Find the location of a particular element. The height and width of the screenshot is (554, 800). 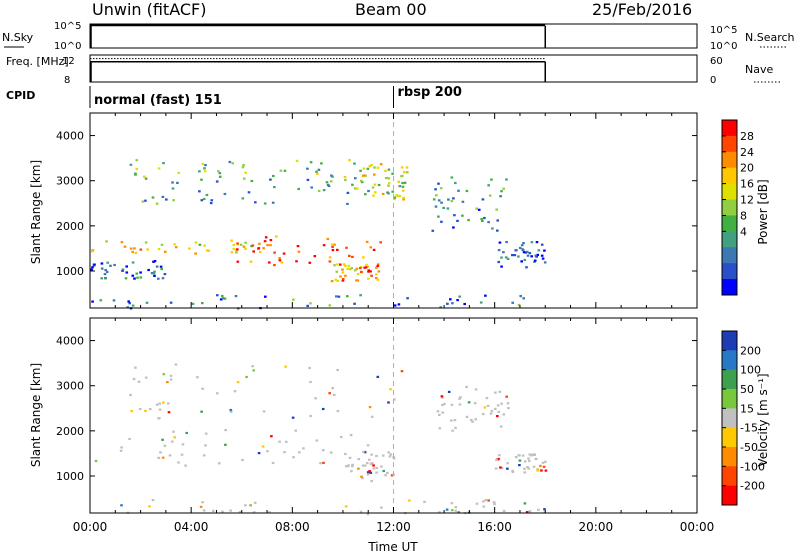

colorbar-label-3: 15 is located at coordinates (747, 408).